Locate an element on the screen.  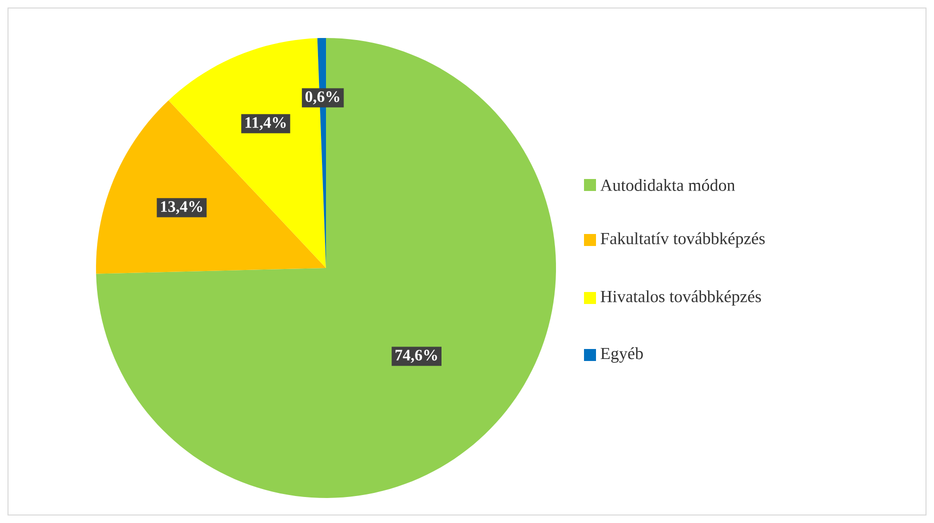
legend-label: Egyéb is located at coordinates (621, 355).